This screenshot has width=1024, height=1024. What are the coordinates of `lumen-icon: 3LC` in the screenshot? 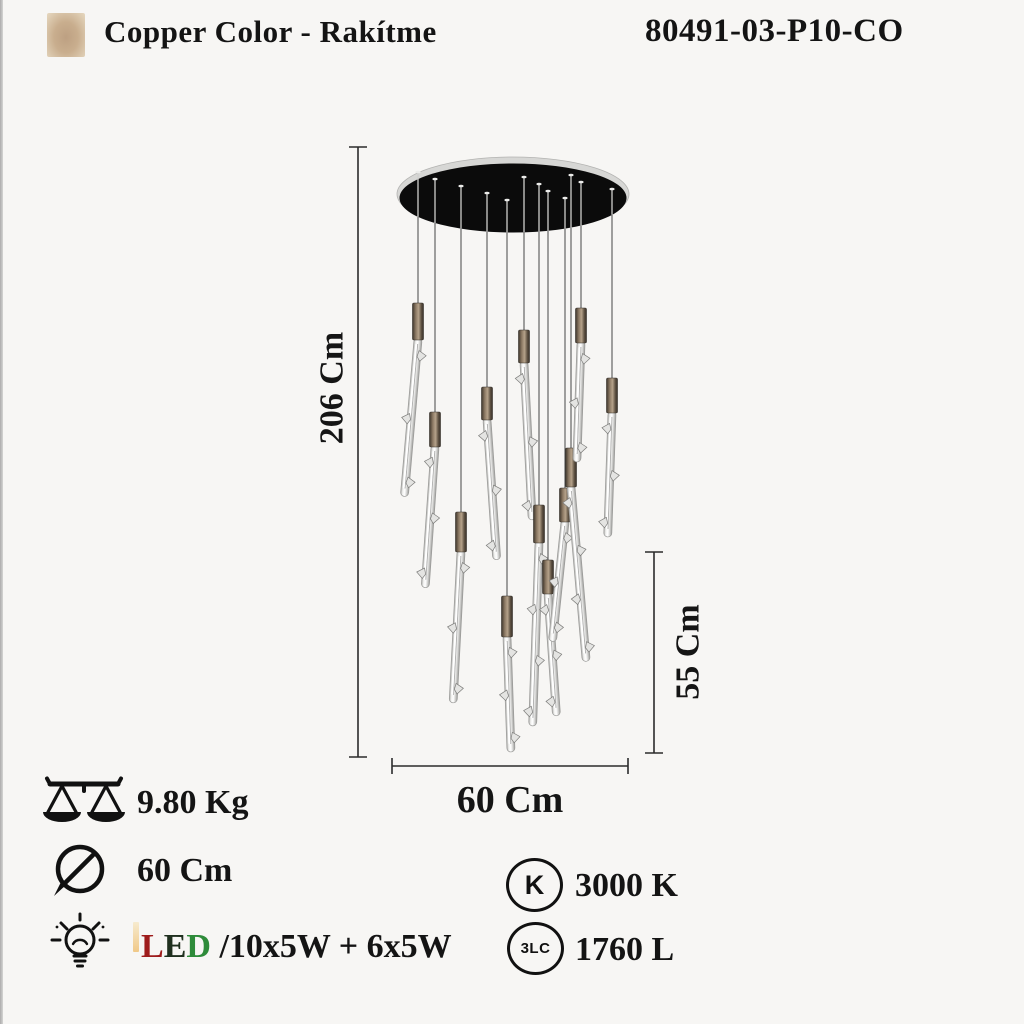 It's located at (535, 948).